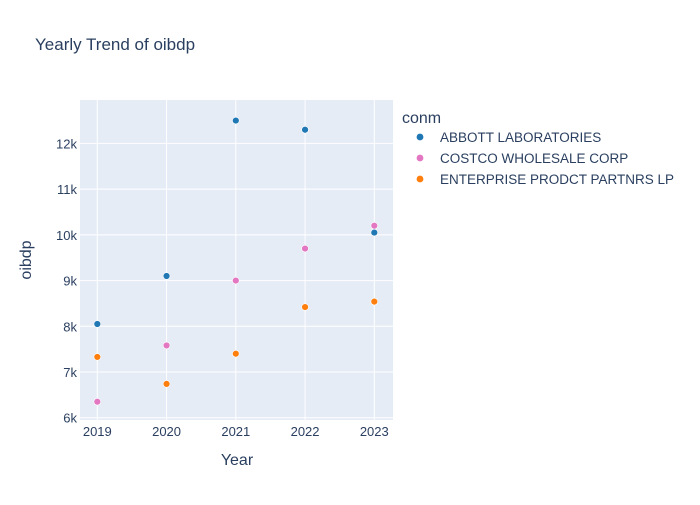 The image size is (700, 505). I want to click on y-tick-label: 11k, so click(67, 189).